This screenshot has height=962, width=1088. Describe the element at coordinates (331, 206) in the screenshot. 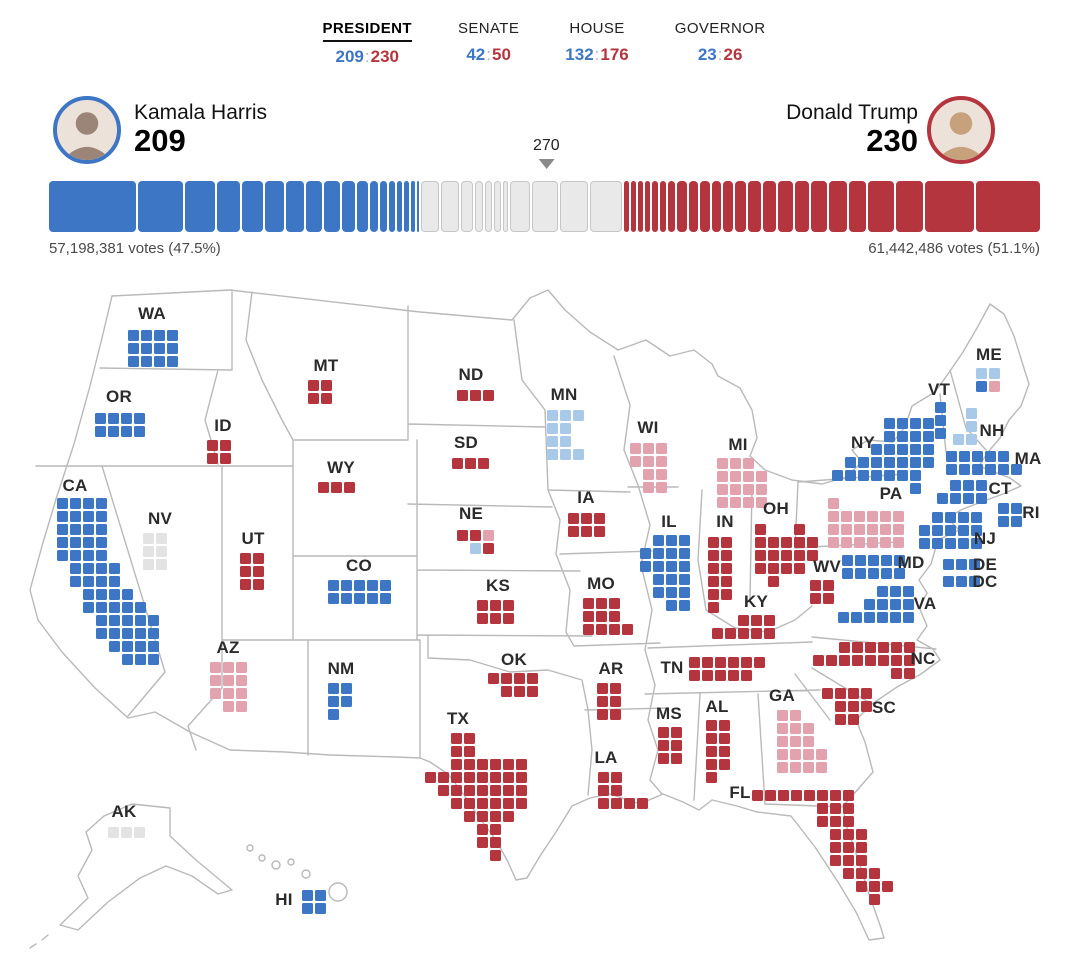

I see `bar-segment-MD` at that location.